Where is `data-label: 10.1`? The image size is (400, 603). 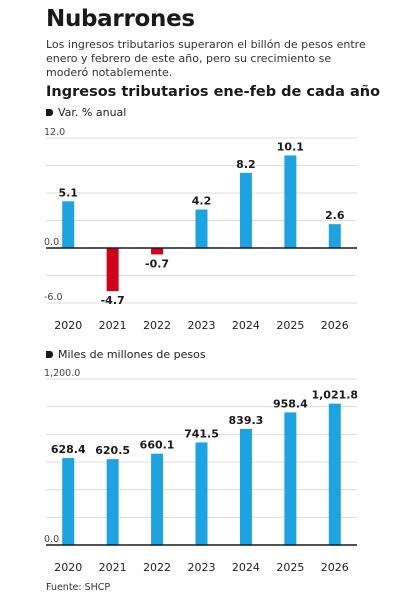 data-label: 10.1 is located at coordinates (290, 146).